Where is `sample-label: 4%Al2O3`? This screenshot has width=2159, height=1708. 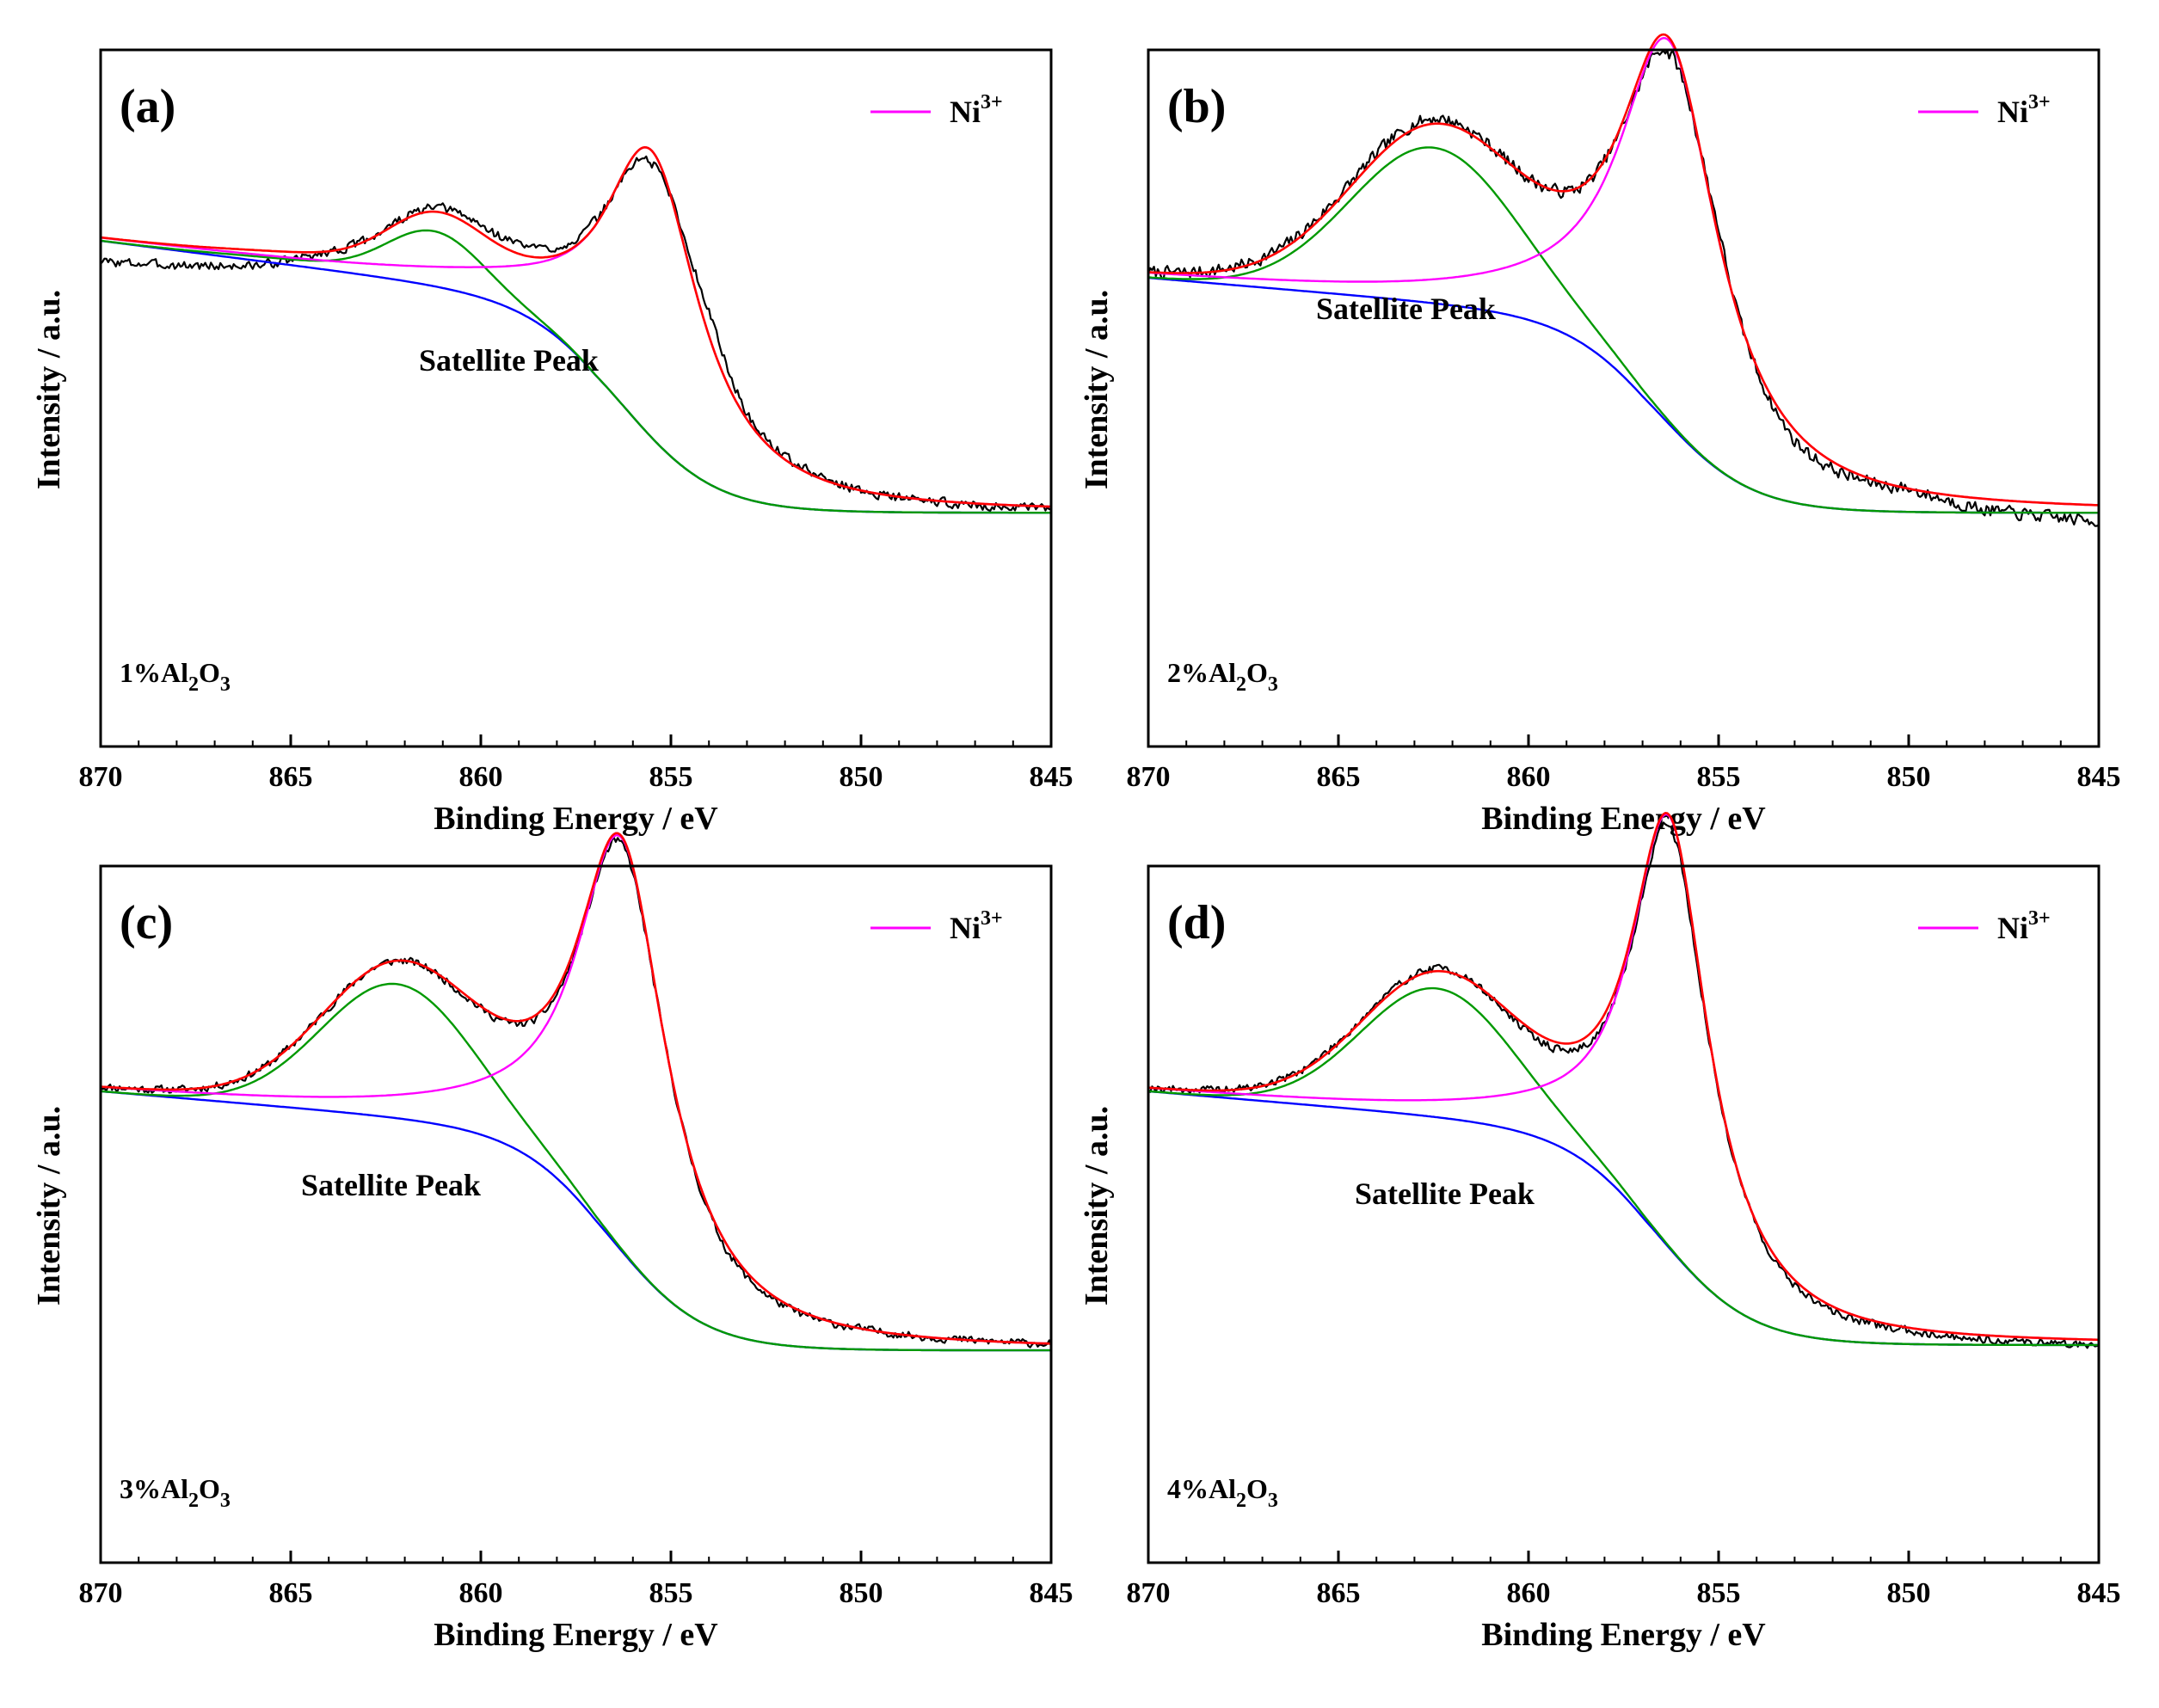 sample-label: 4%Al2O3 is located at coordinates (1222, 1493).